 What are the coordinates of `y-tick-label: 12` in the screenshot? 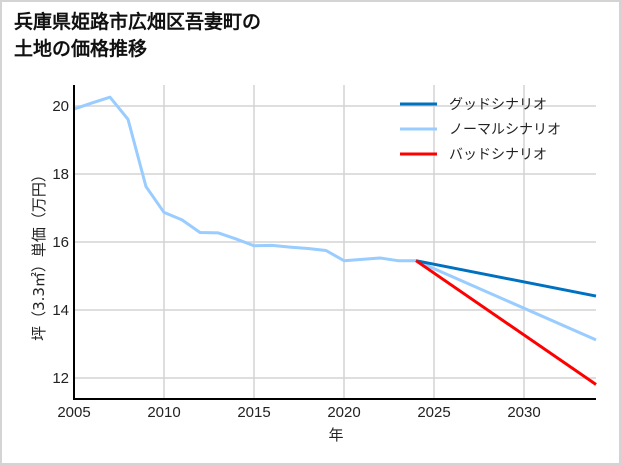 It's located at (60, 378).